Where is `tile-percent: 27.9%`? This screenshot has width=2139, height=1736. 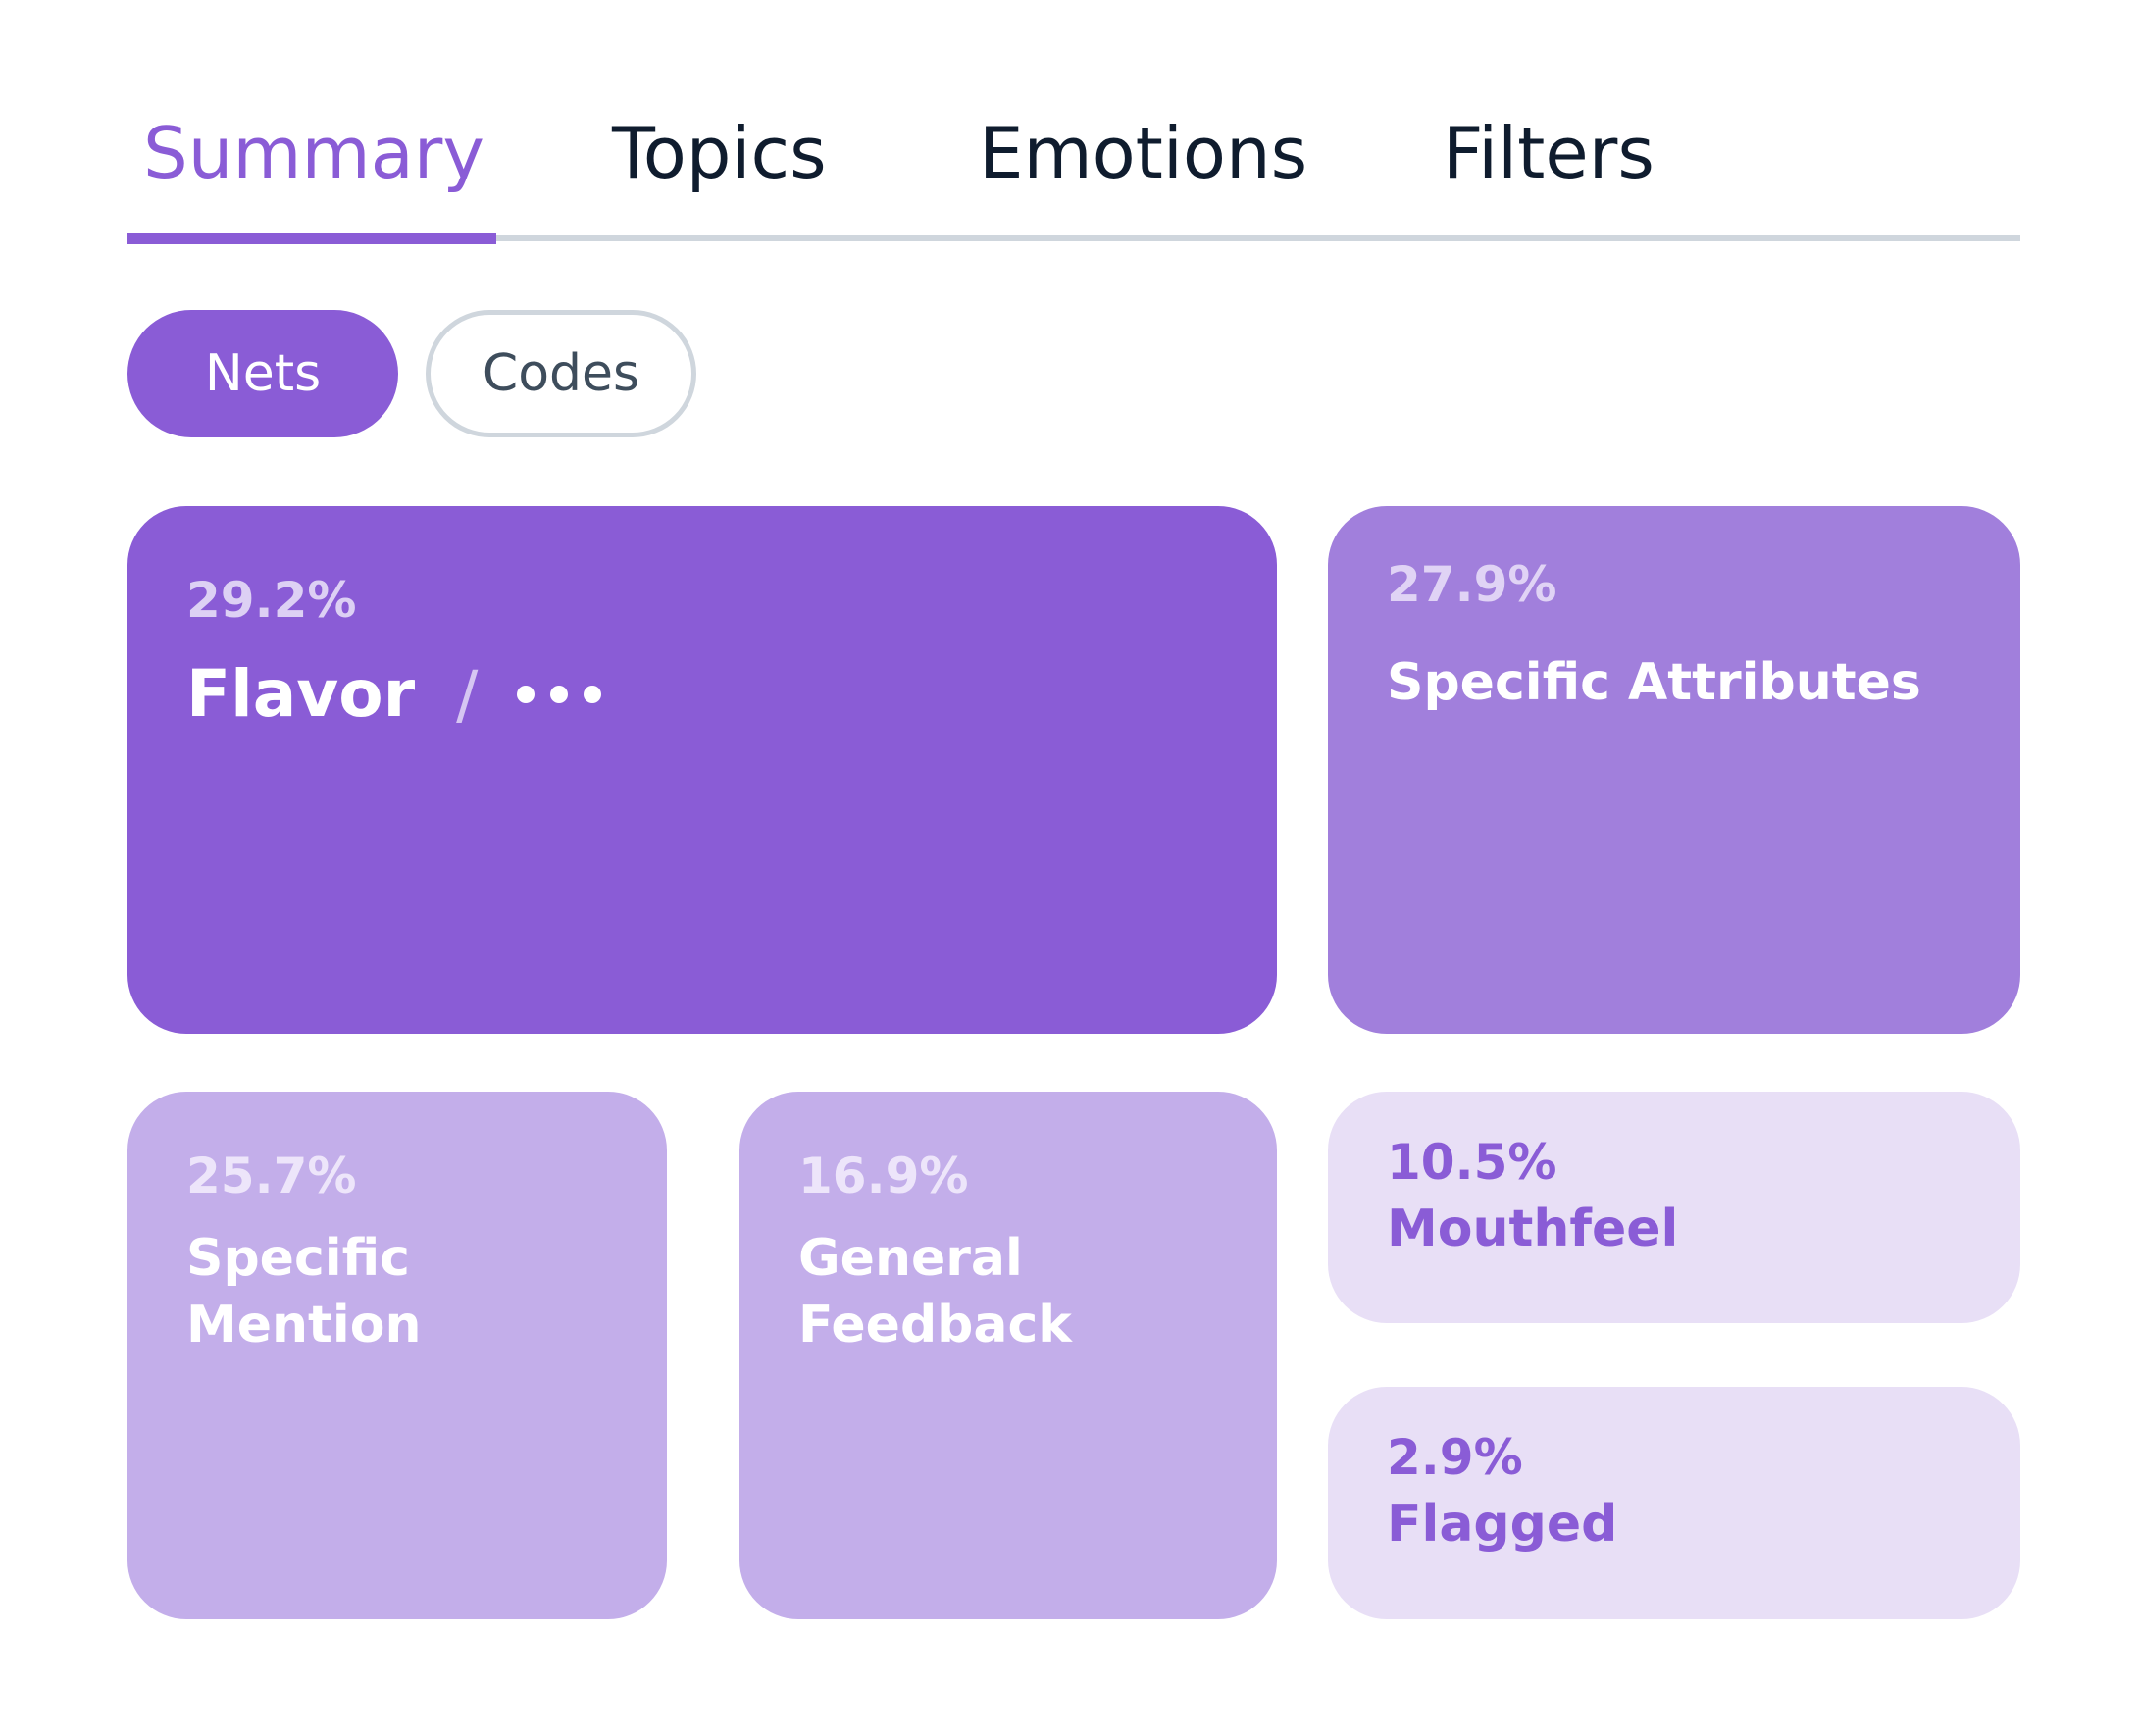 tile-percent: 27.9% is located at coordinates (1472, 585).